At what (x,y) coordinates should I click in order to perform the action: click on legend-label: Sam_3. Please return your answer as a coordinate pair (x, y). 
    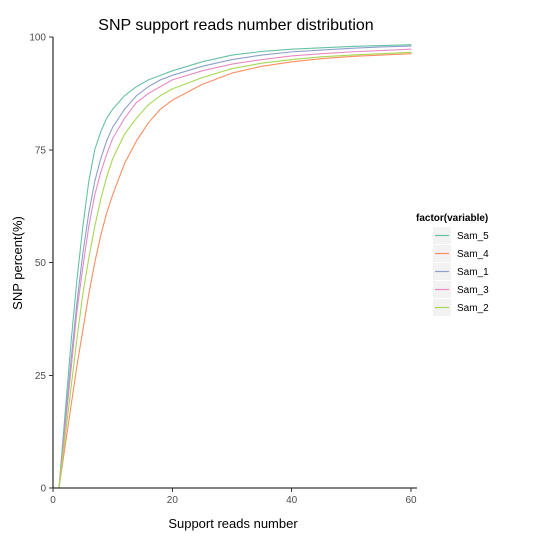
    Looking at the image, I should click on (473, 290).